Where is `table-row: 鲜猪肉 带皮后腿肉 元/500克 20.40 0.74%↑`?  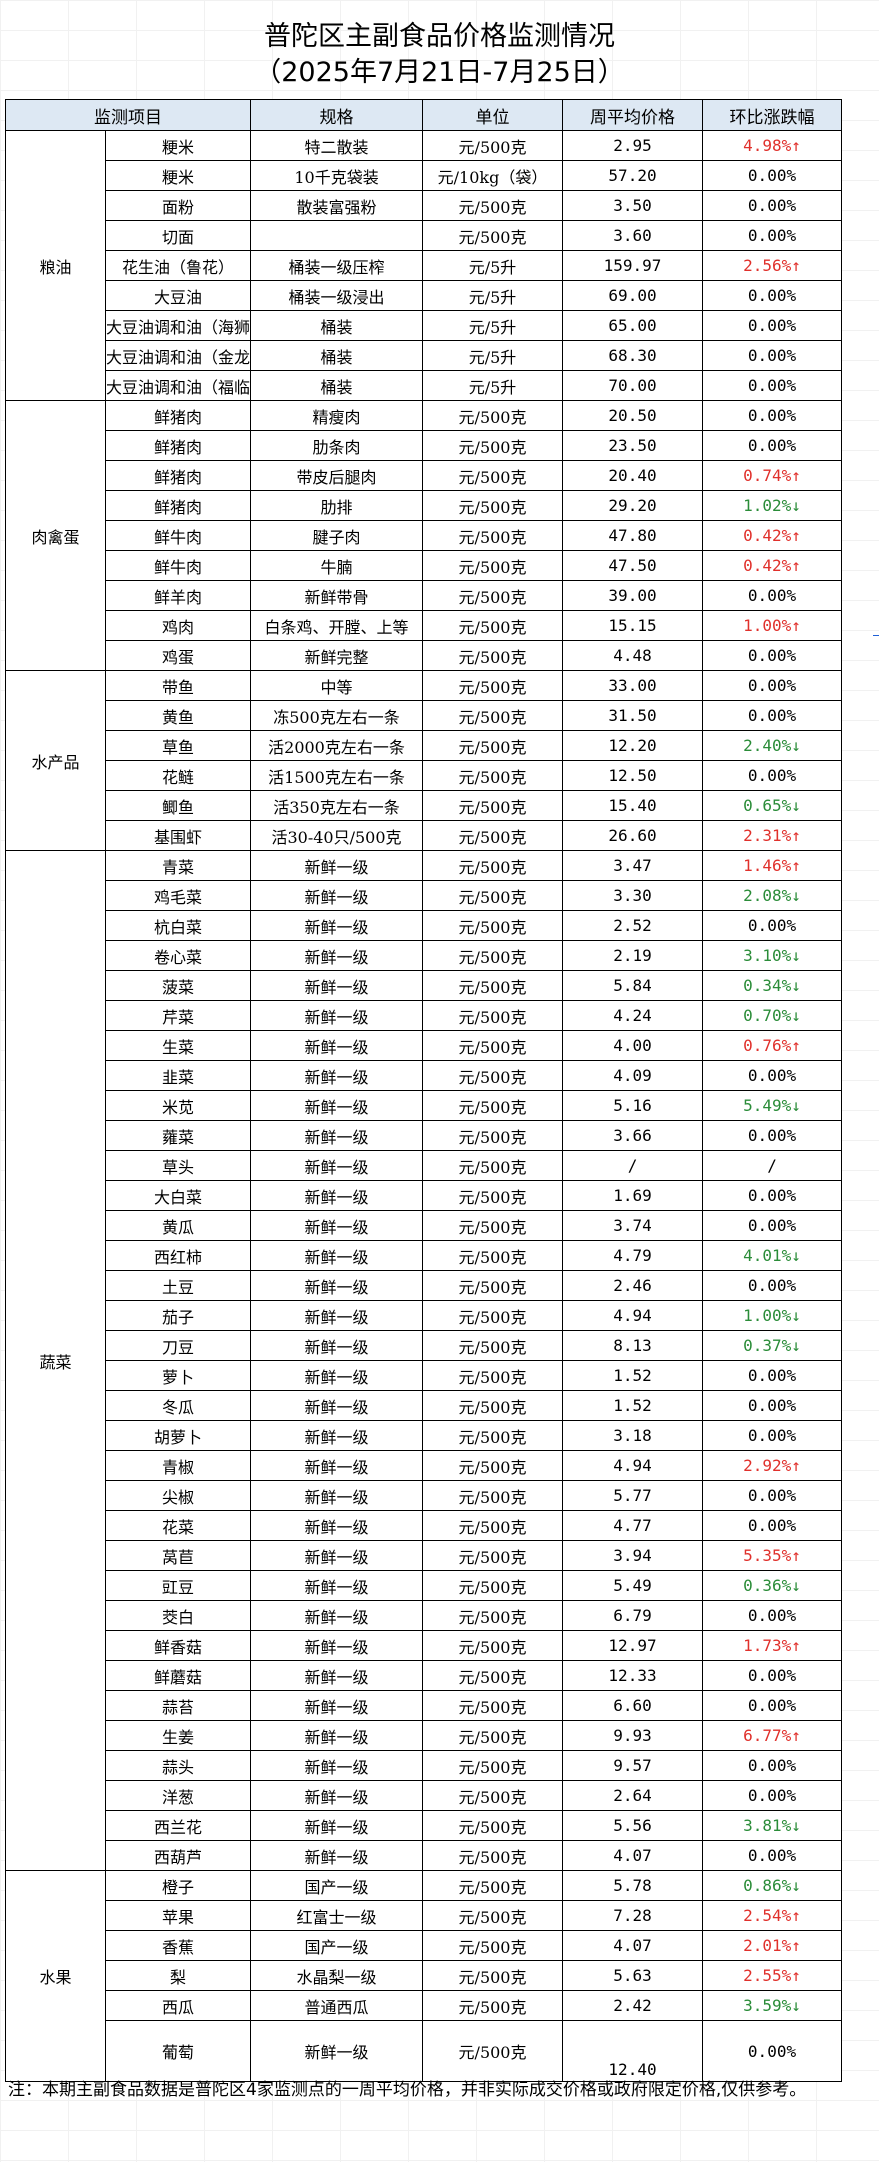
table-row: 鲜猪肉 带皮后腿肉 元/500克 20.40 0.74%↑ is located at coordinates (424, 475).